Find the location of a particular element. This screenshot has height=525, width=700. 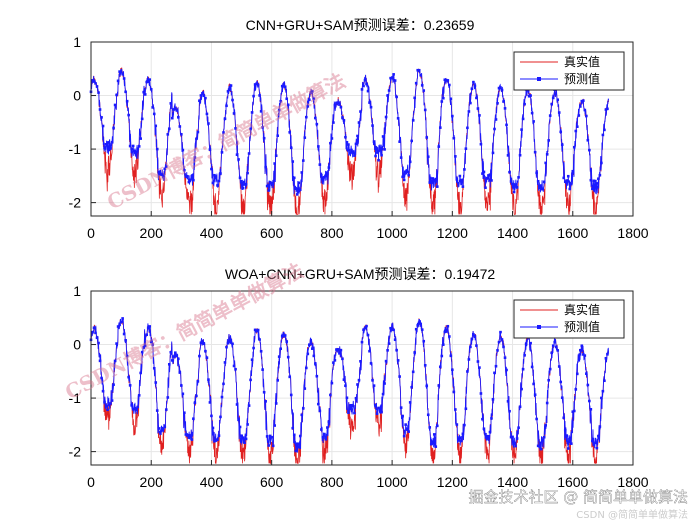

top-plot-legend-box is located at coordinates (569, 71).